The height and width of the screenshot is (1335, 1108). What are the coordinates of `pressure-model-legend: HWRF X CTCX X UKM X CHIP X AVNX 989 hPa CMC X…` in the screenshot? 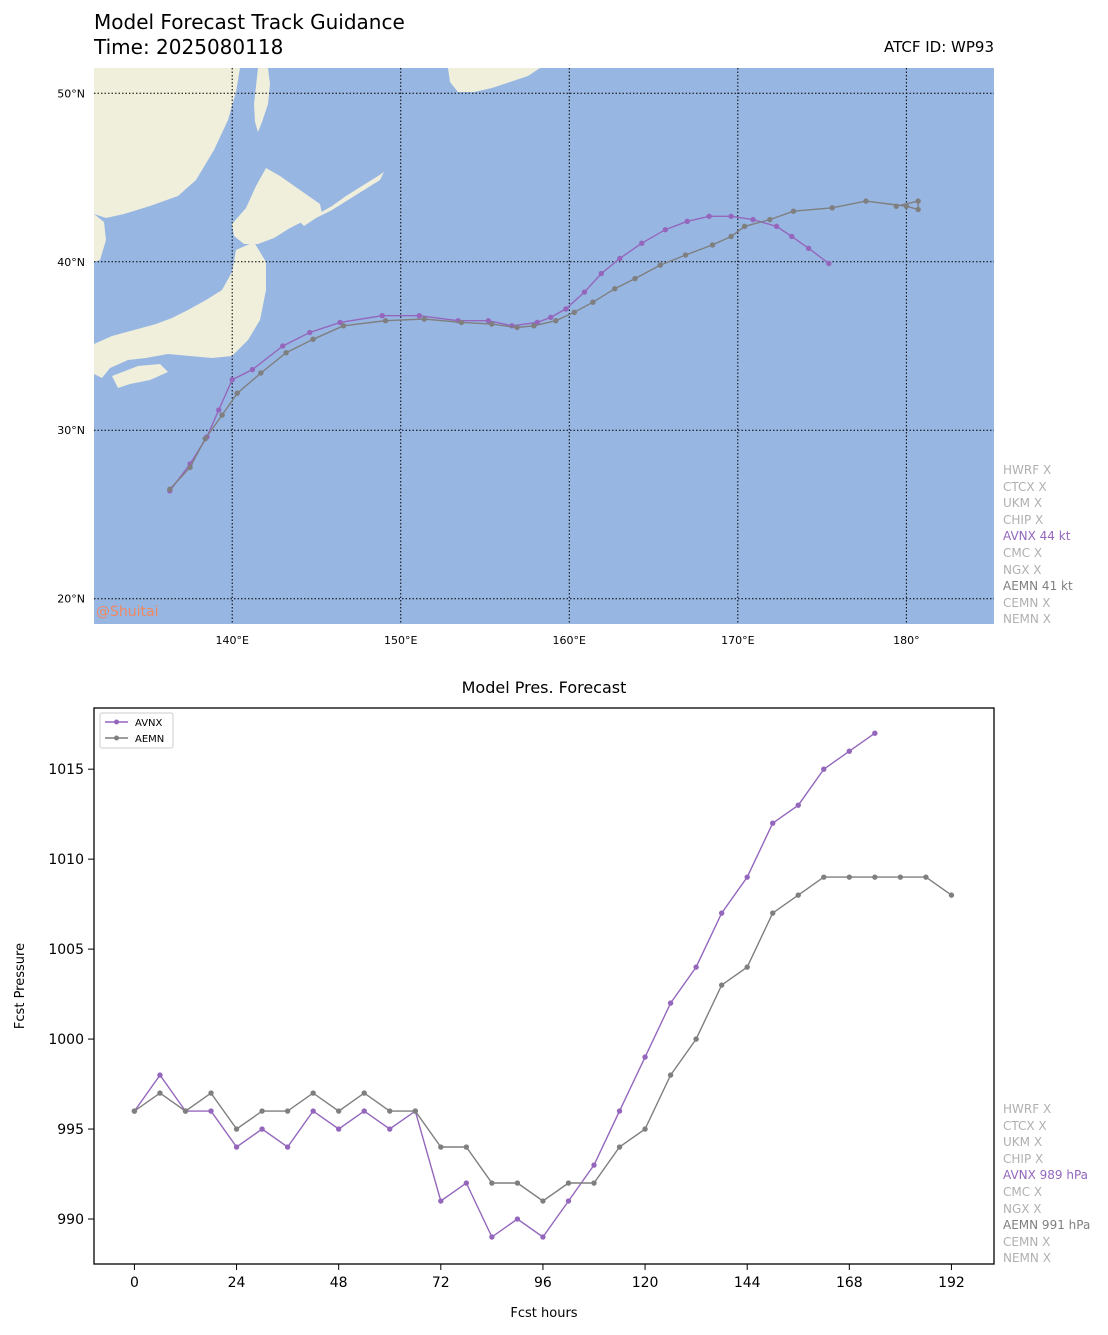 It's located at (1046, 1184).